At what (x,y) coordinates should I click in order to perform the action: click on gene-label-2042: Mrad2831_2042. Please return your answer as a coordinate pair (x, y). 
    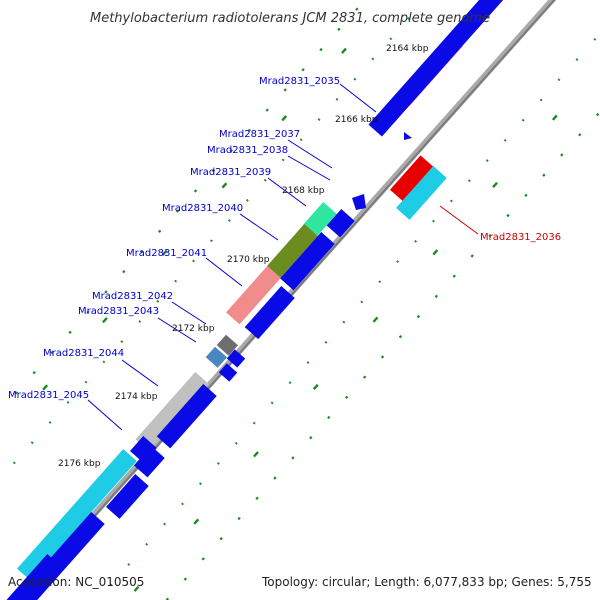
    Looking at the image, I should click on (132, 296).